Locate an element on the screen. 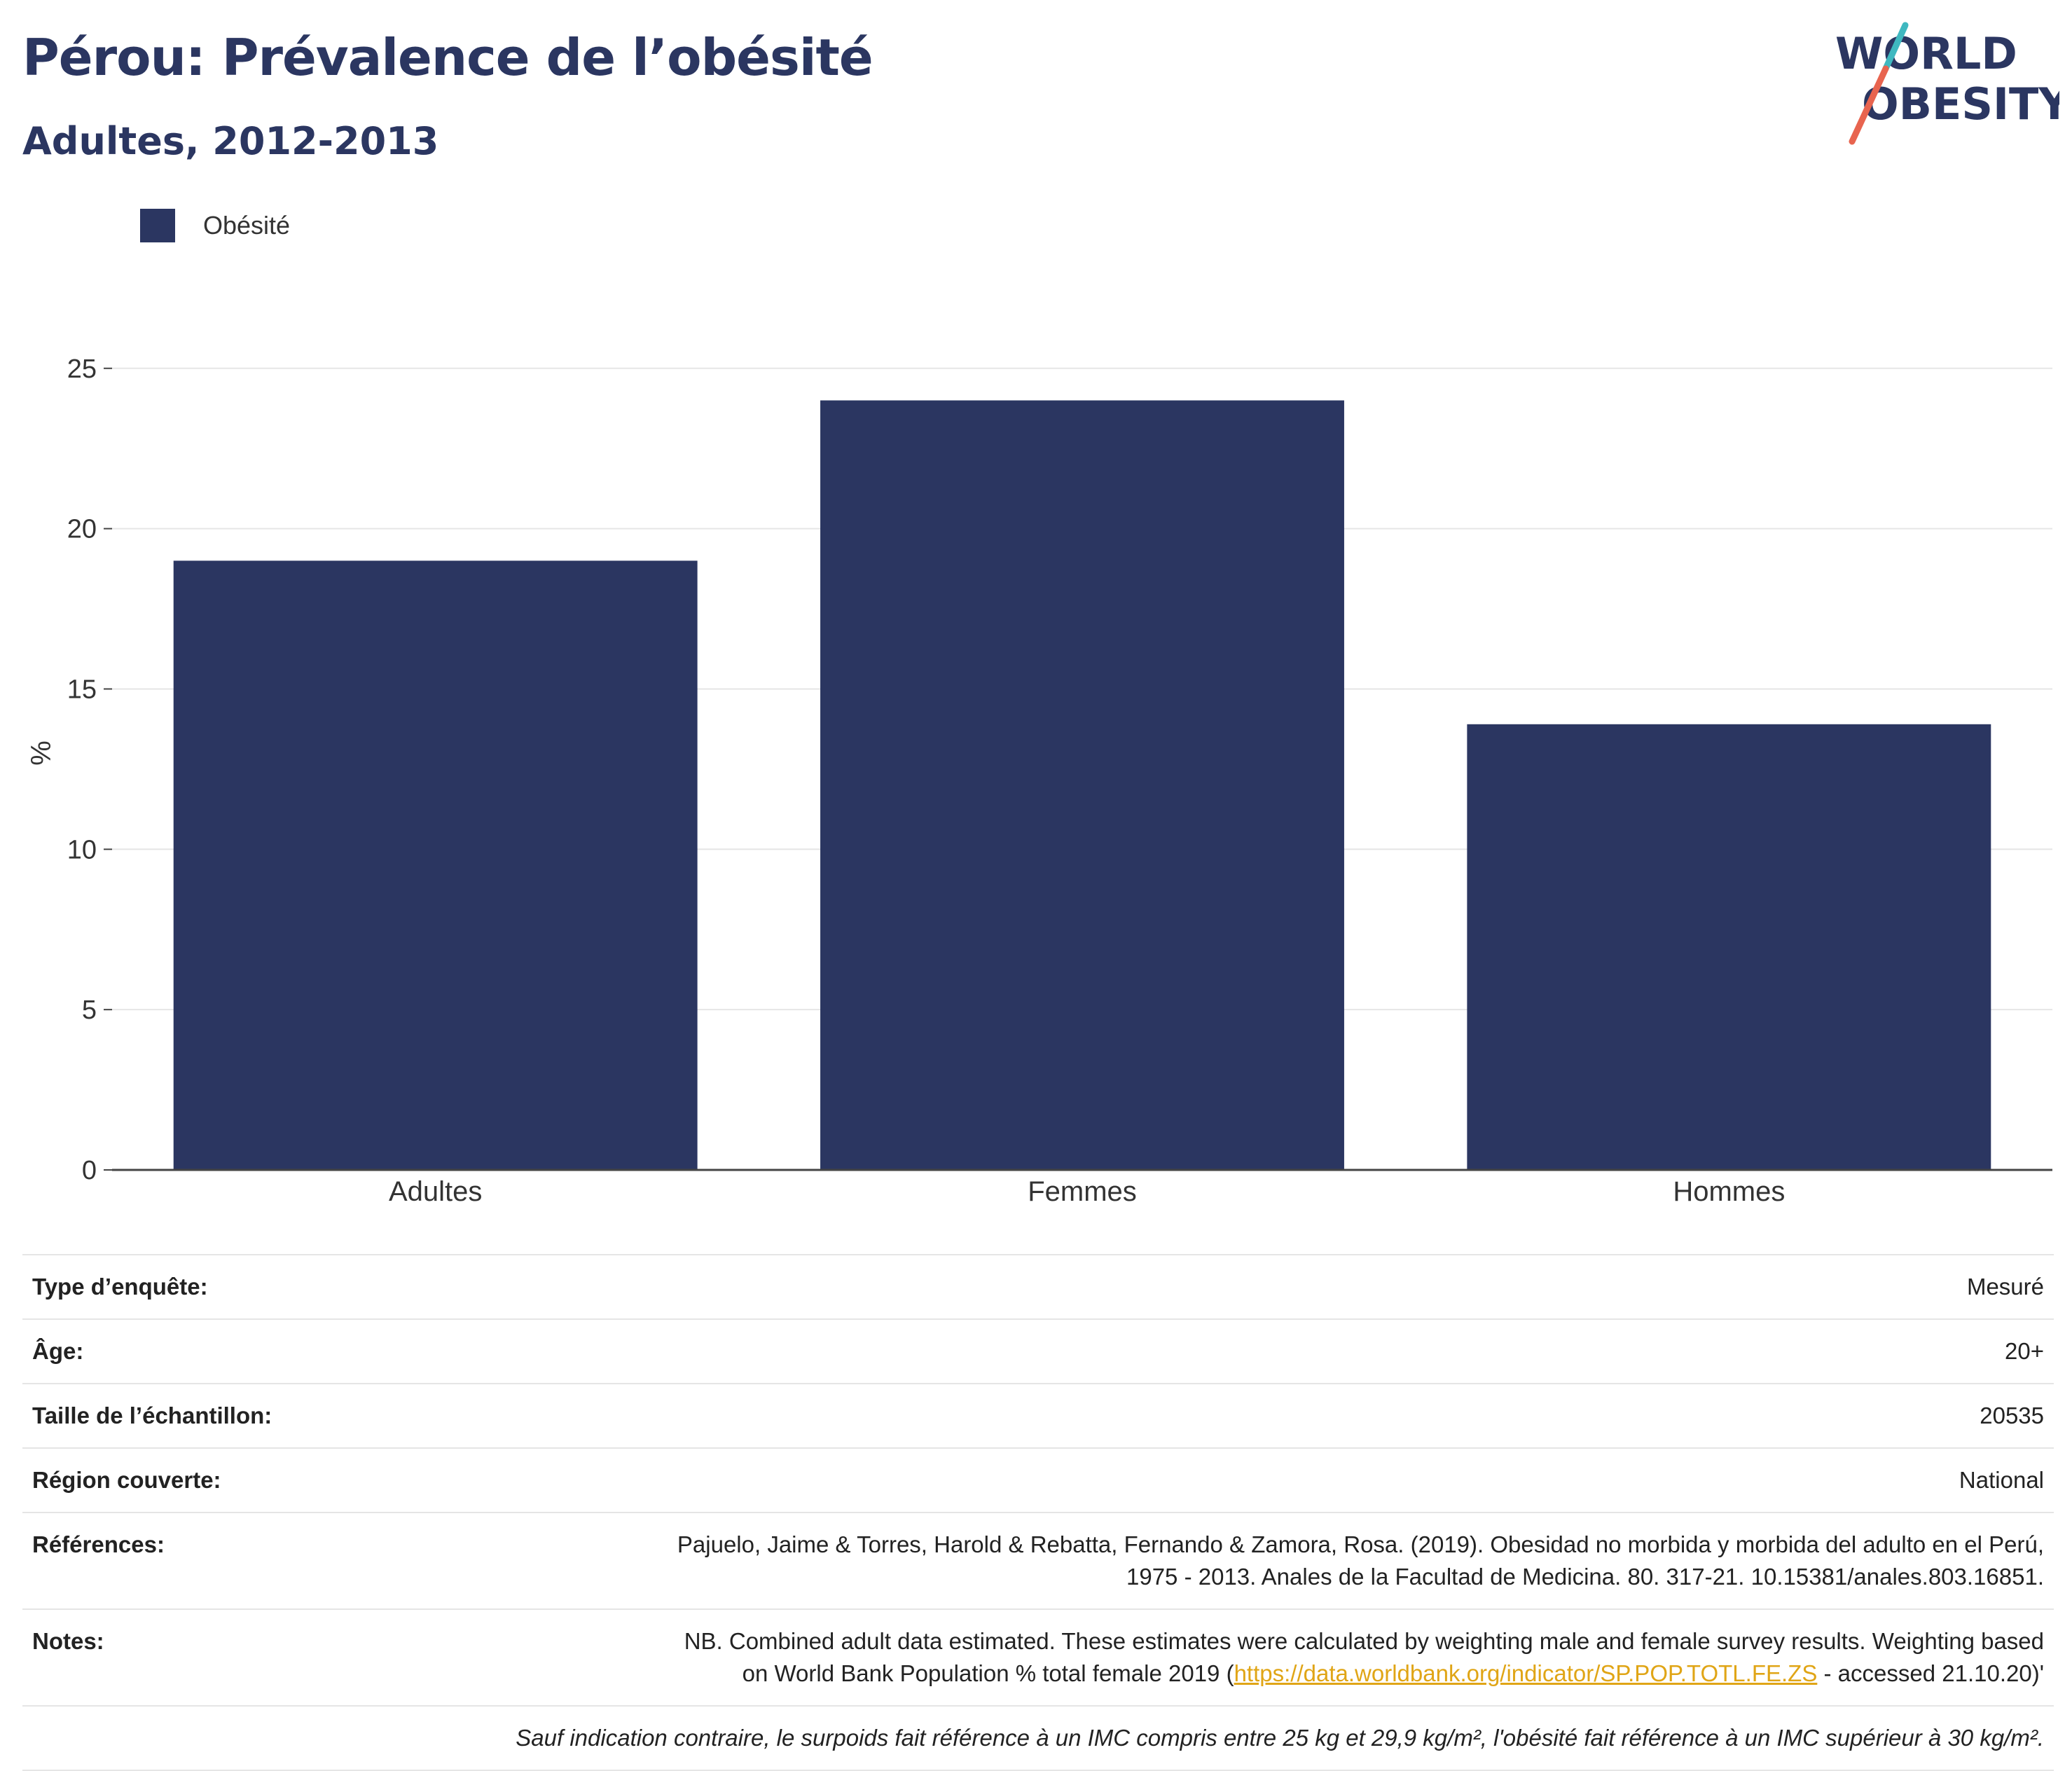 The height and width of the screenshot is (1771, 2072). x-tick-label: Adultes is located at coordinates (436, 1192).